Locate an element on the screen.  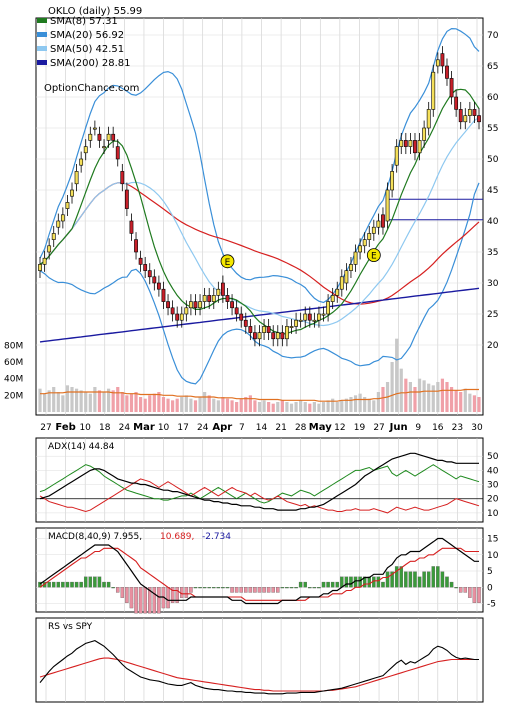
earnings-marker-label-0: E is located at coordinates (228, 263).